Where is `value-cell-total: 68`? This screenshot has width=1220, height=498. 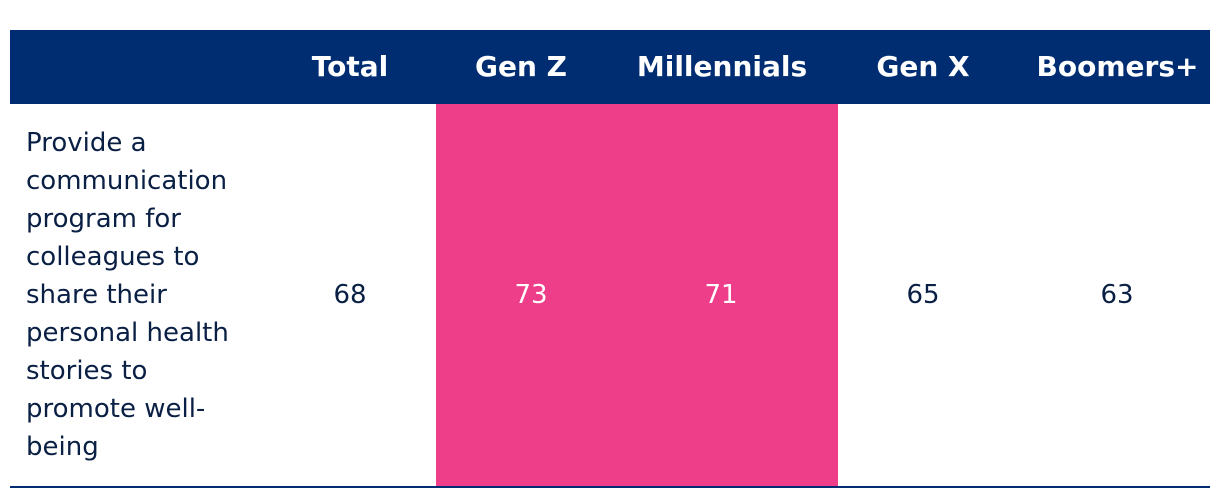
value-cell-total: 68 is located at coordinates (350, 295).